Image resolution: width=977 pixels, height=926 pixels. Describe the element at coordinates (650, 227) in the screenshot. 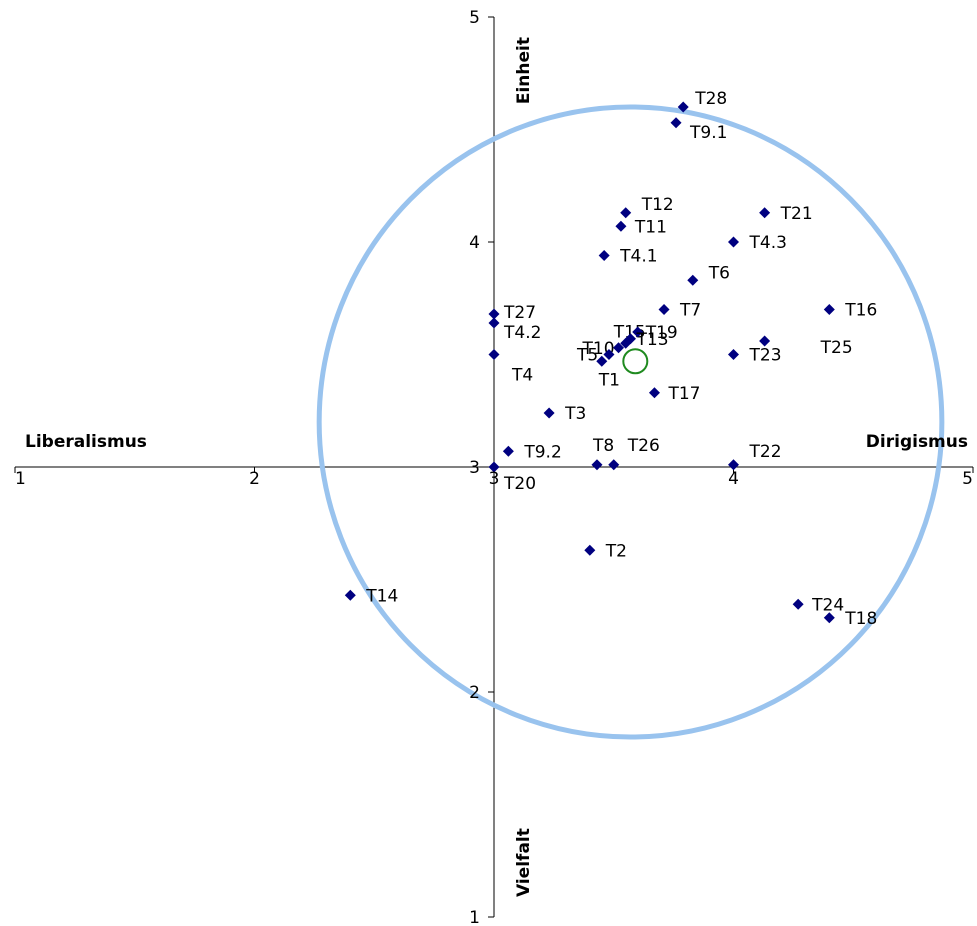

I see `point-label: T11` at that location.